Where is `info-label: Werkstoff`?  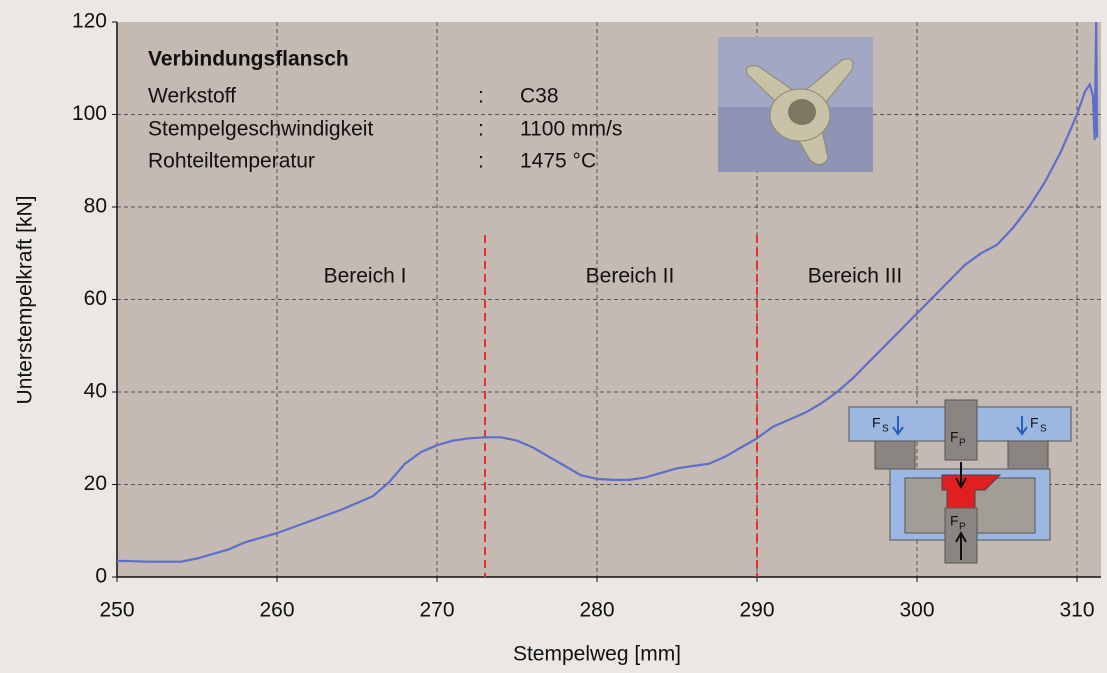 info-label: Werkstoff is located at coordinates (192, 96).